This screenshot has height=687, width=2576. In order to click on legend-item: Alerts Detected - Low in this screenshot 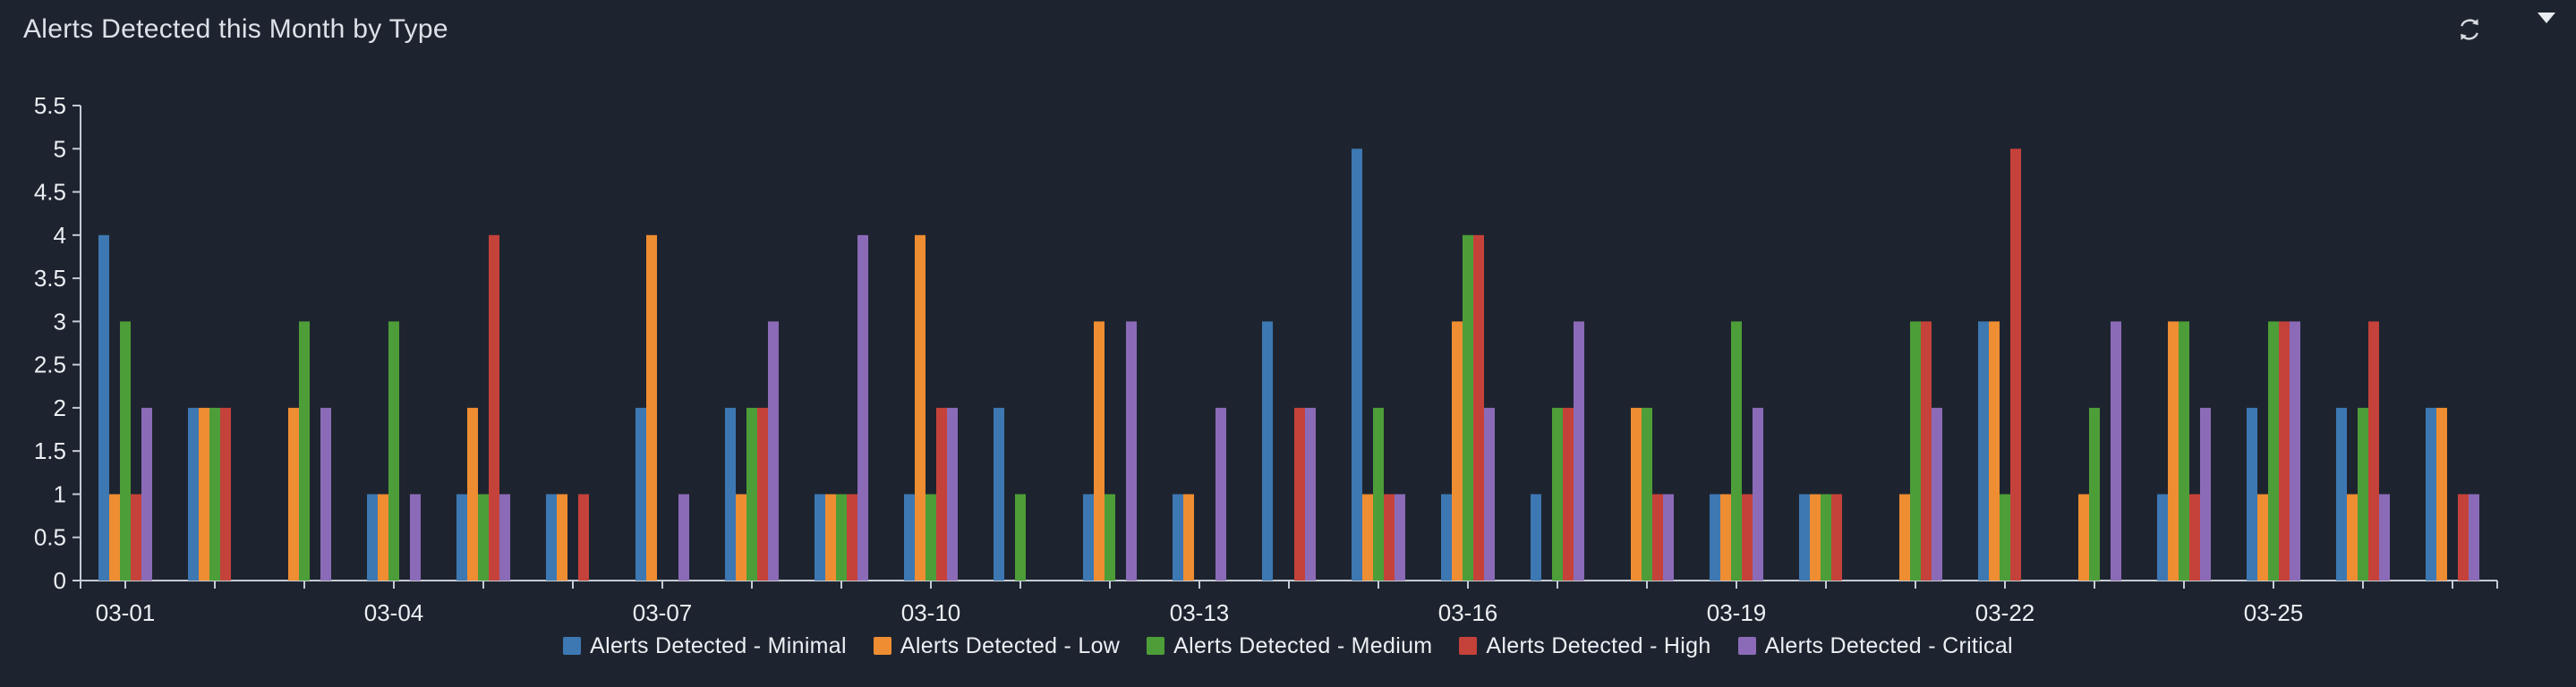, I will do `click(996, 646)`.